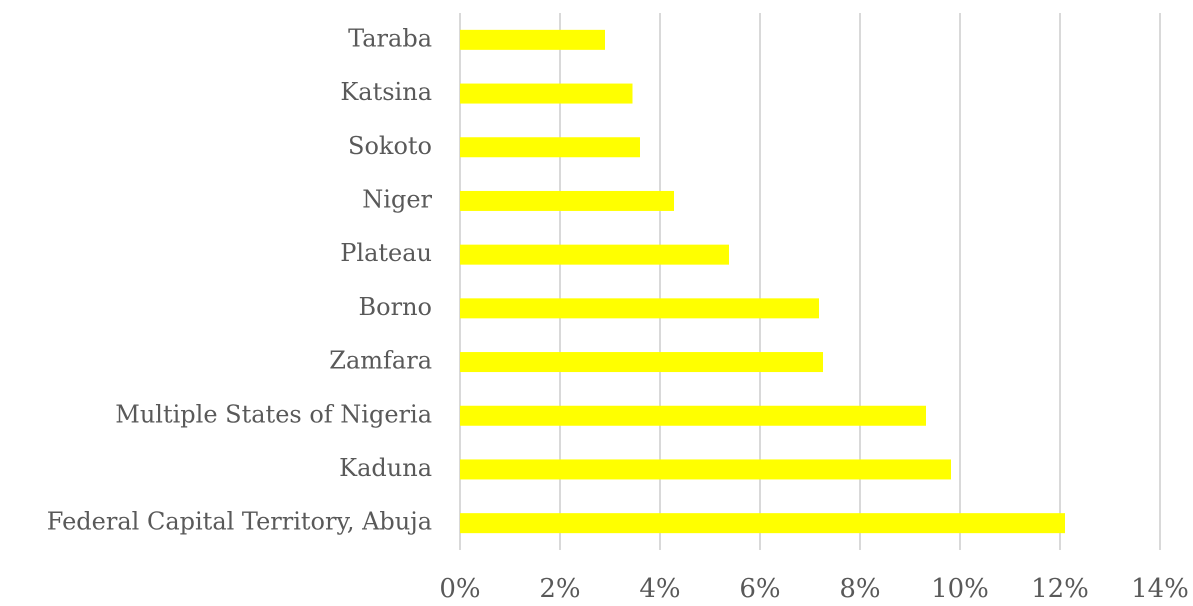  What do you see at coordinates (759, 589) in the screenshot?
I see `x-tick-label: 6%` at bounding box center [759, 589].